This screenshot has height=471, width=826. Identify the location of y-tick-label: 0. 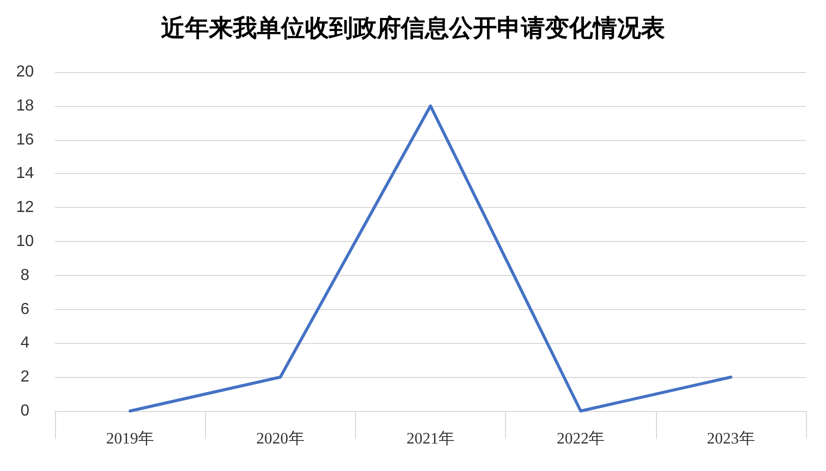
(25, 411).